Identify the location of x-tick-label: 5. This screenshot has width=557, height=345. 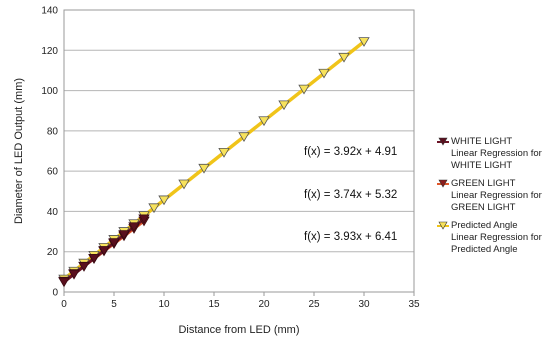
(114, 304).